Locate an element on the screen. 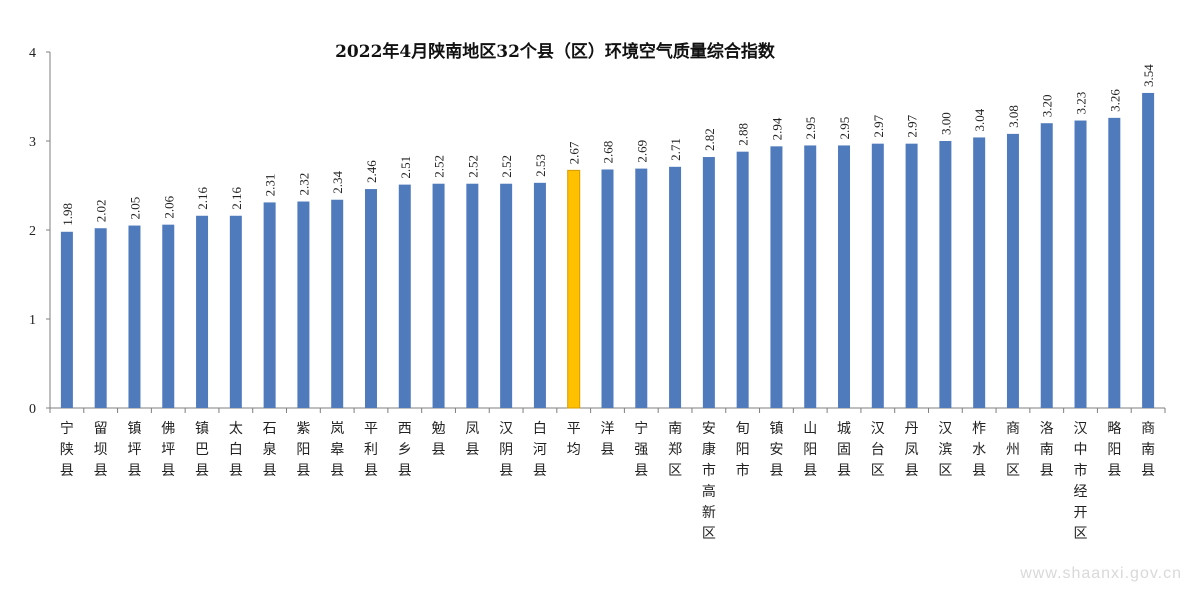  y-tick-label: 1 is located at coordinates (32, 320).